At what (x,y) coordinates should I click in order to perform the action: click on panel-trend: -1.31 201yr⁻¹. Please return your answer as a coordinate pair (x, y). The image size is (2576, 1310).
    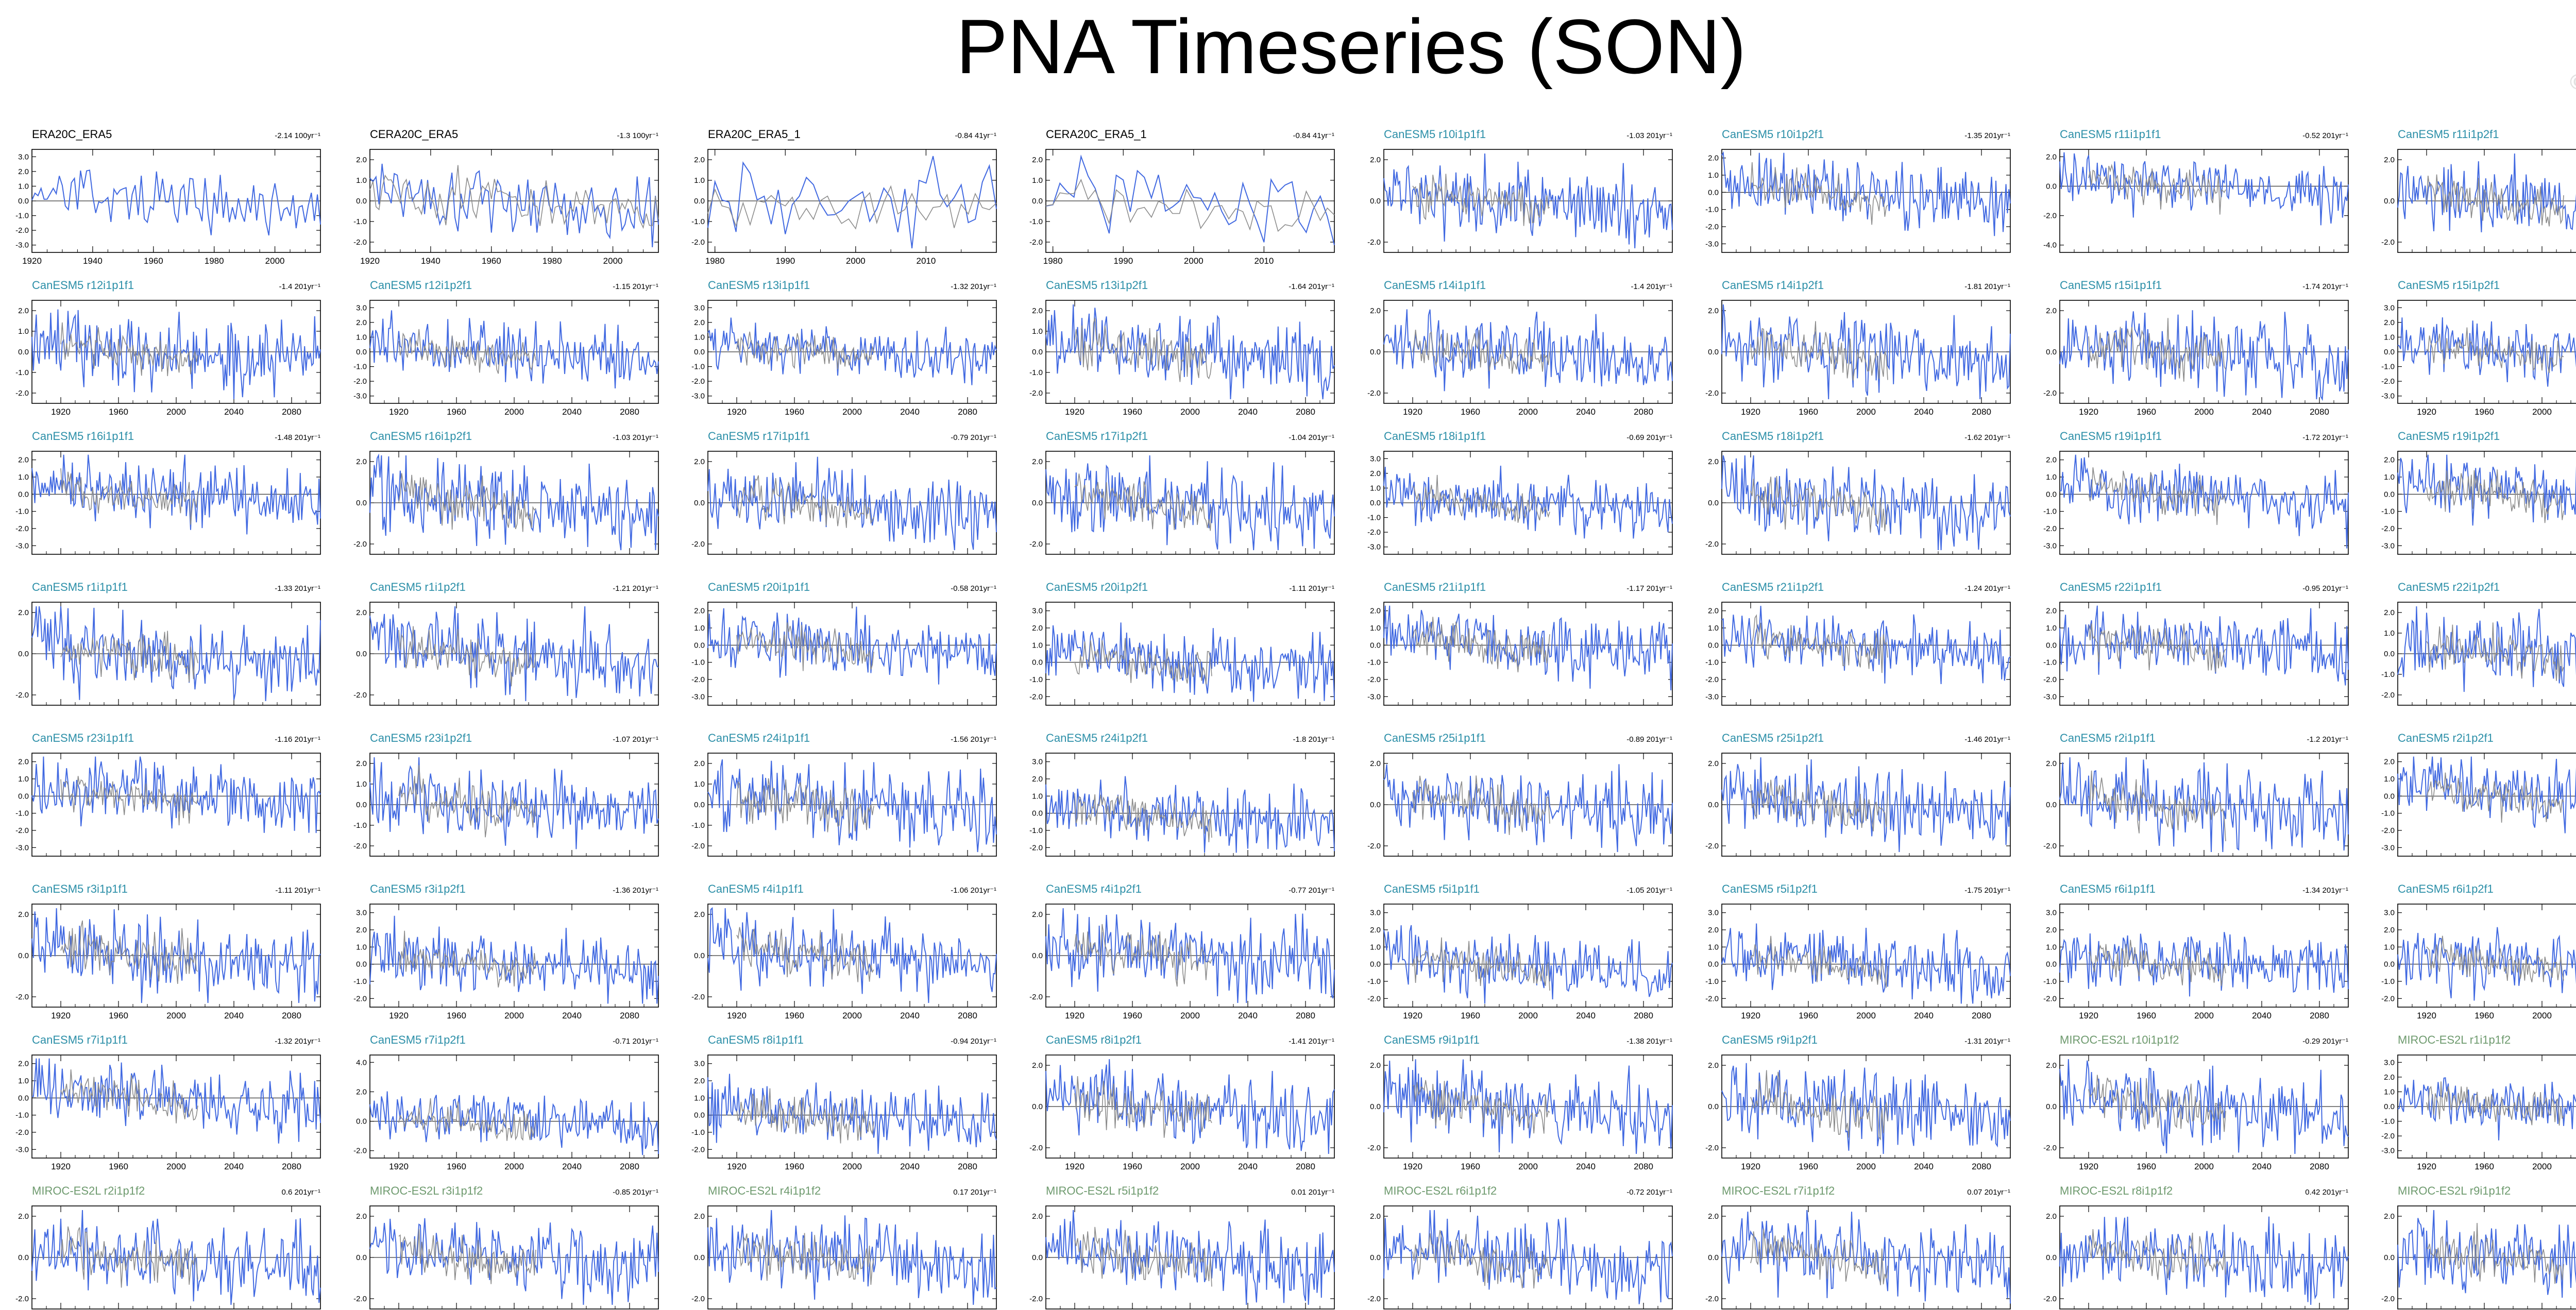
    Looking at the image, I should click on (1987, 1041).